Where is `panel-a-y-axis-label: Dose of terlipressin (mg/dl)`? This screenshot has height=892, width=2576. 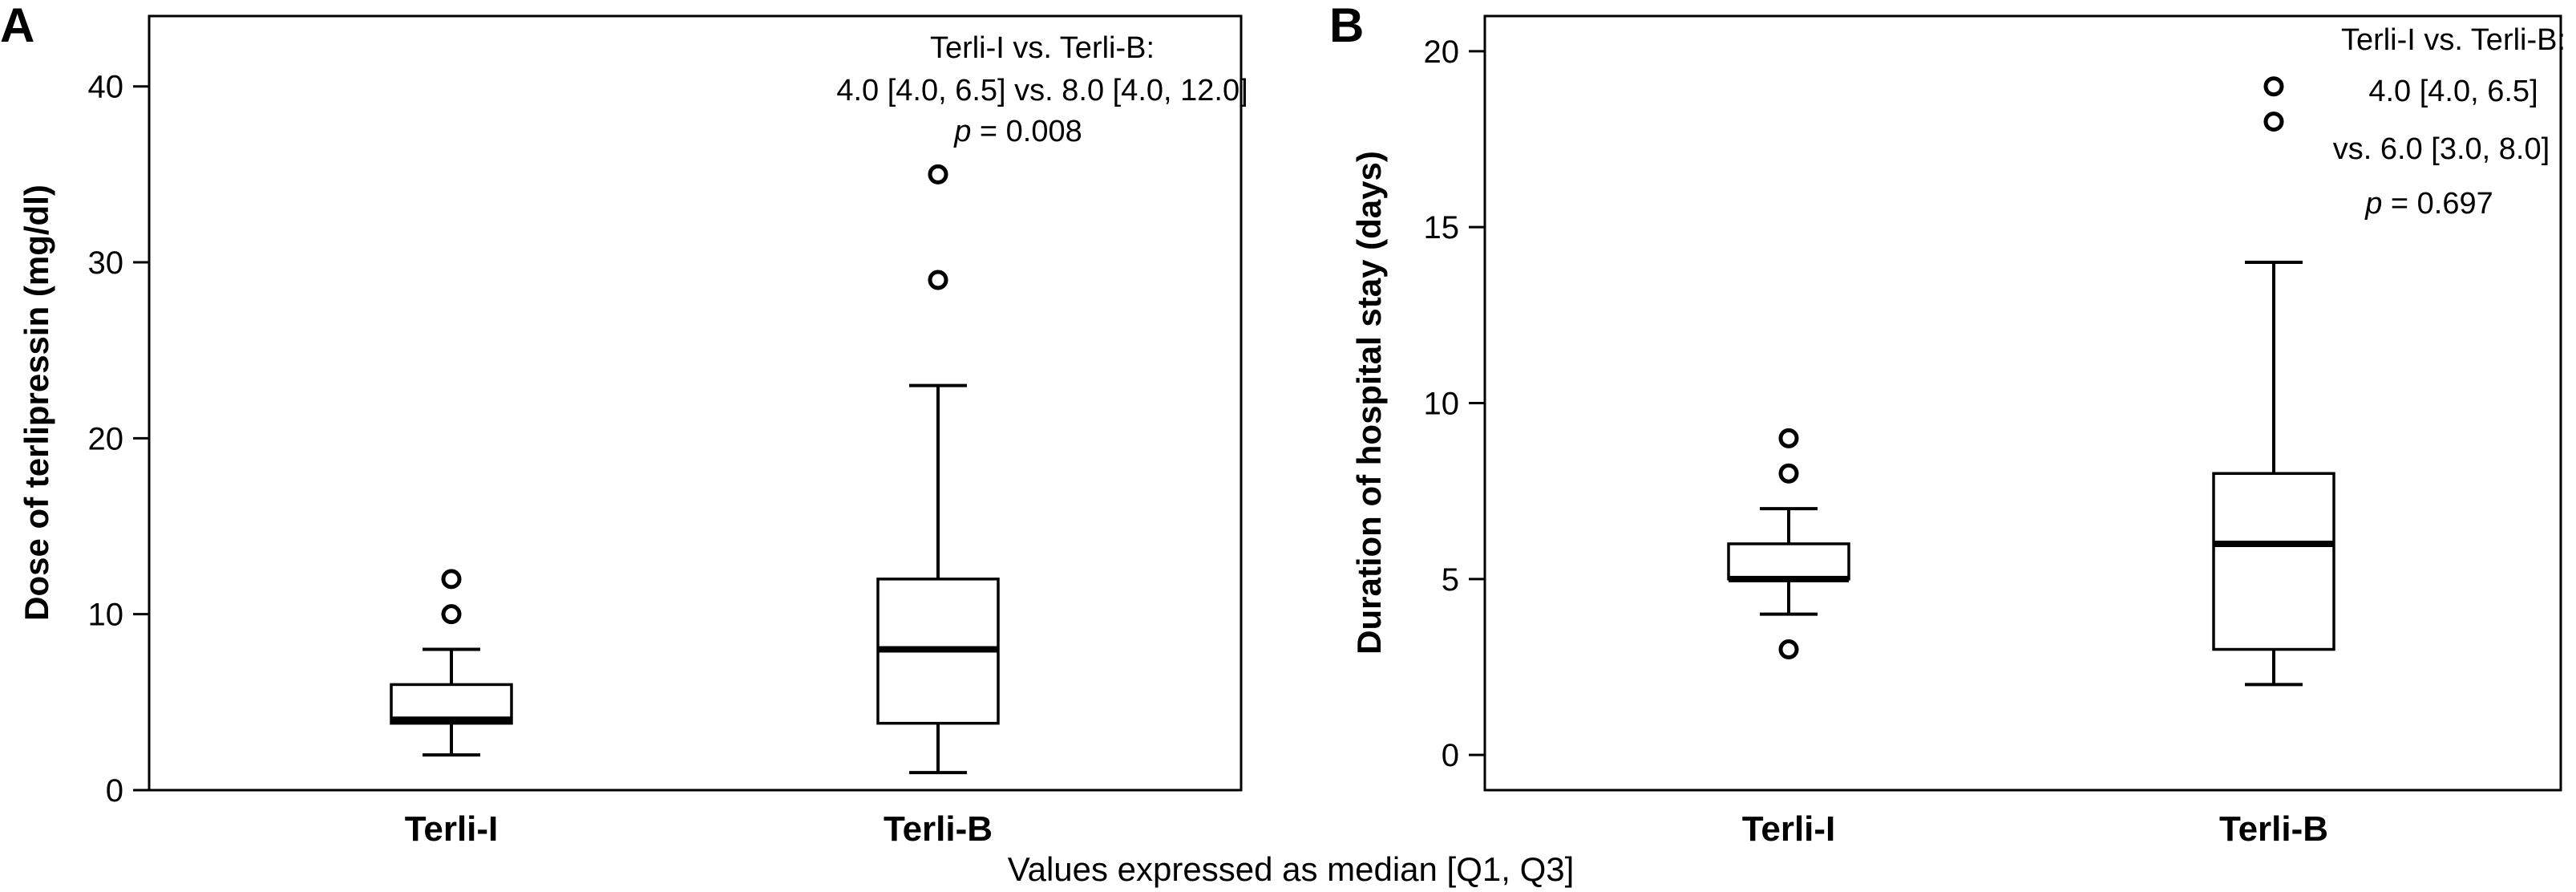 panel-a-y-axis-label: Dose of terlipressin (mg/dl) is located at coordinates (36, 402).